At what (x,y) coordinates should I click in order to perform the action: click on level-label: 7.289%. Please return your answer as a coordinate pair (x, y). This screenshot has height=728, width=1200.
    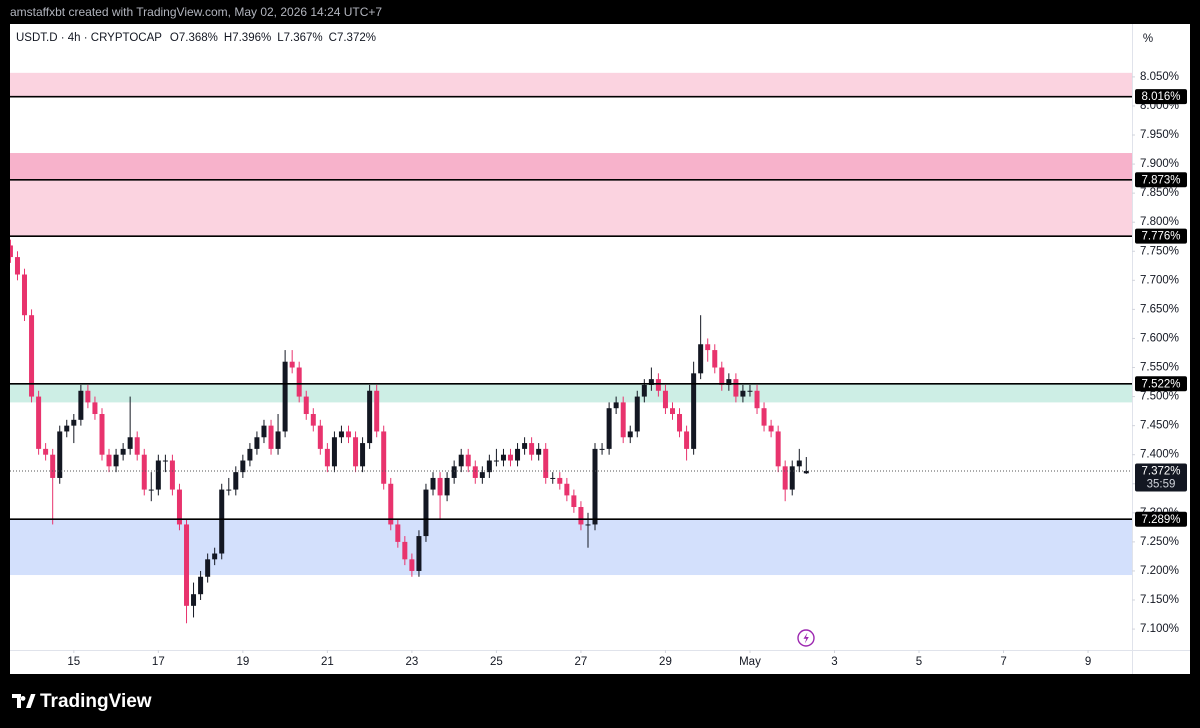
    Looking at the image, I should click on (1160, 520).